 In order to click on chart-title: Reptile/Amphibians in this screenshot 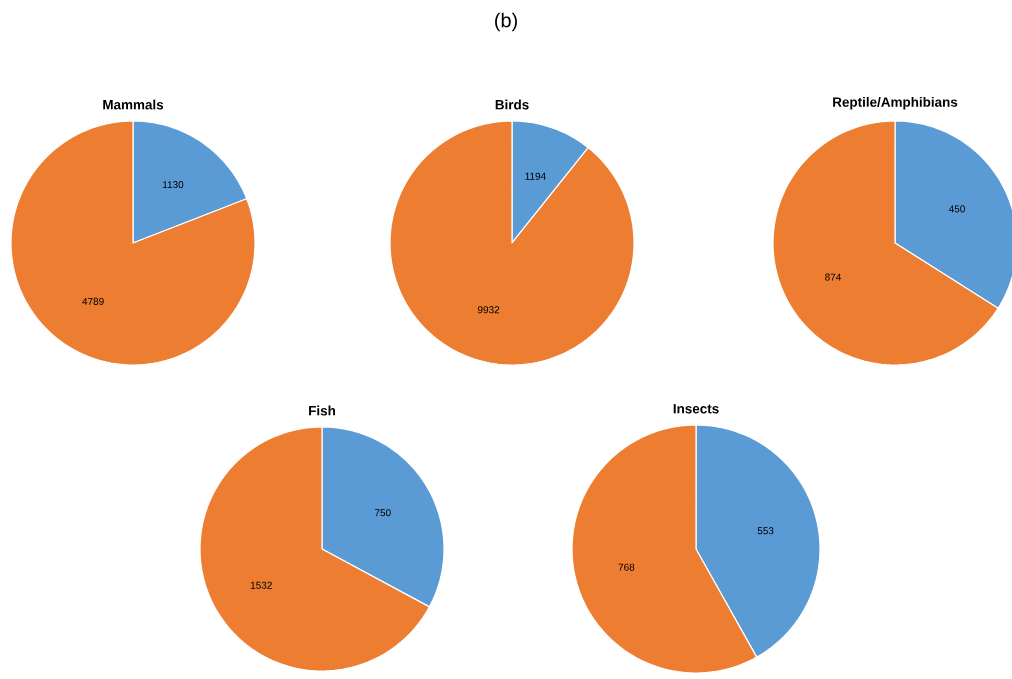, I will do `click(895, 103)`.